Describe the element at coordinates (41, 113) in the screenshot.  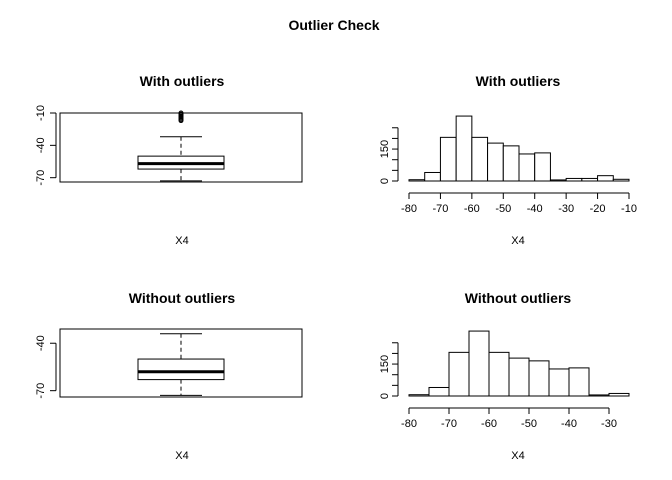
I see `y-tick-label: -10` at that location.